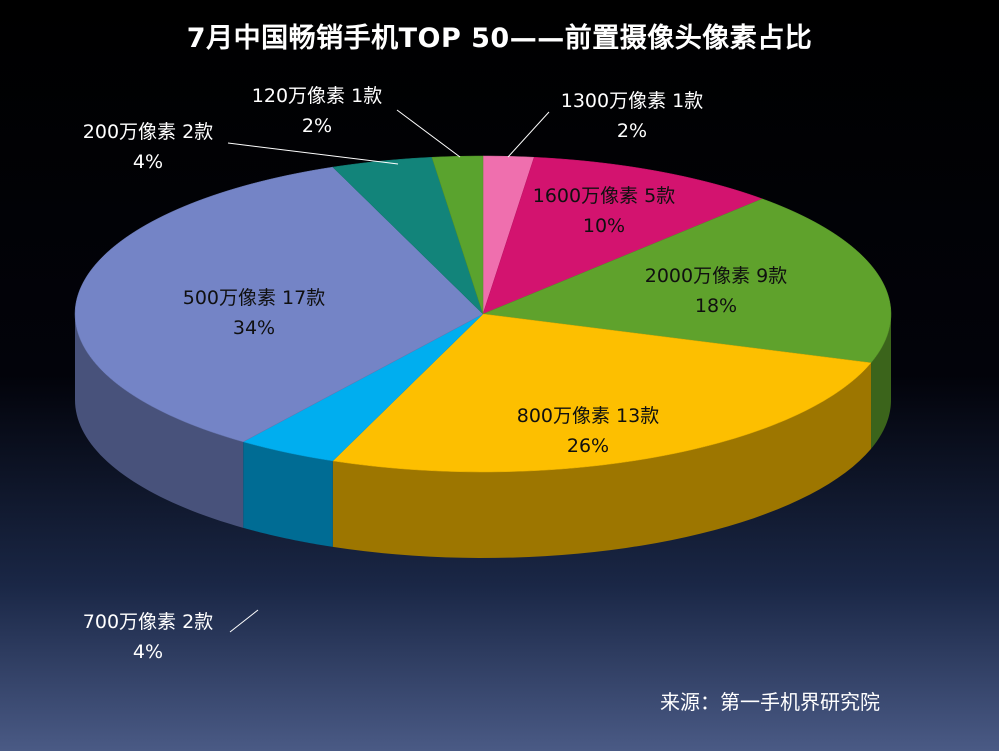  Describe the element at coordinates (716, 306) in the screenshot. I see `slice-percent-2: 18%` at that location.